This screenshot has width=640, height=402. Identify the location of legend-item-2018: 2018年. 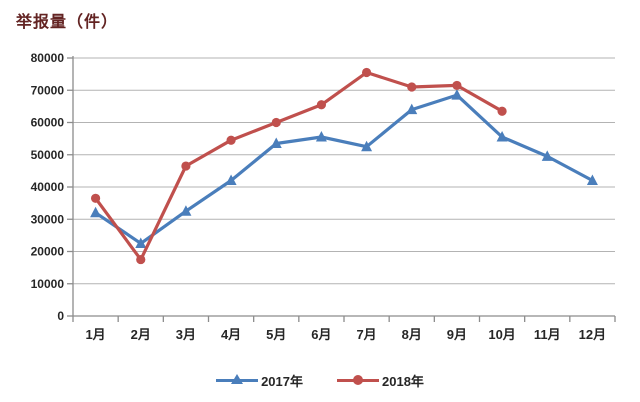
(380, 380).